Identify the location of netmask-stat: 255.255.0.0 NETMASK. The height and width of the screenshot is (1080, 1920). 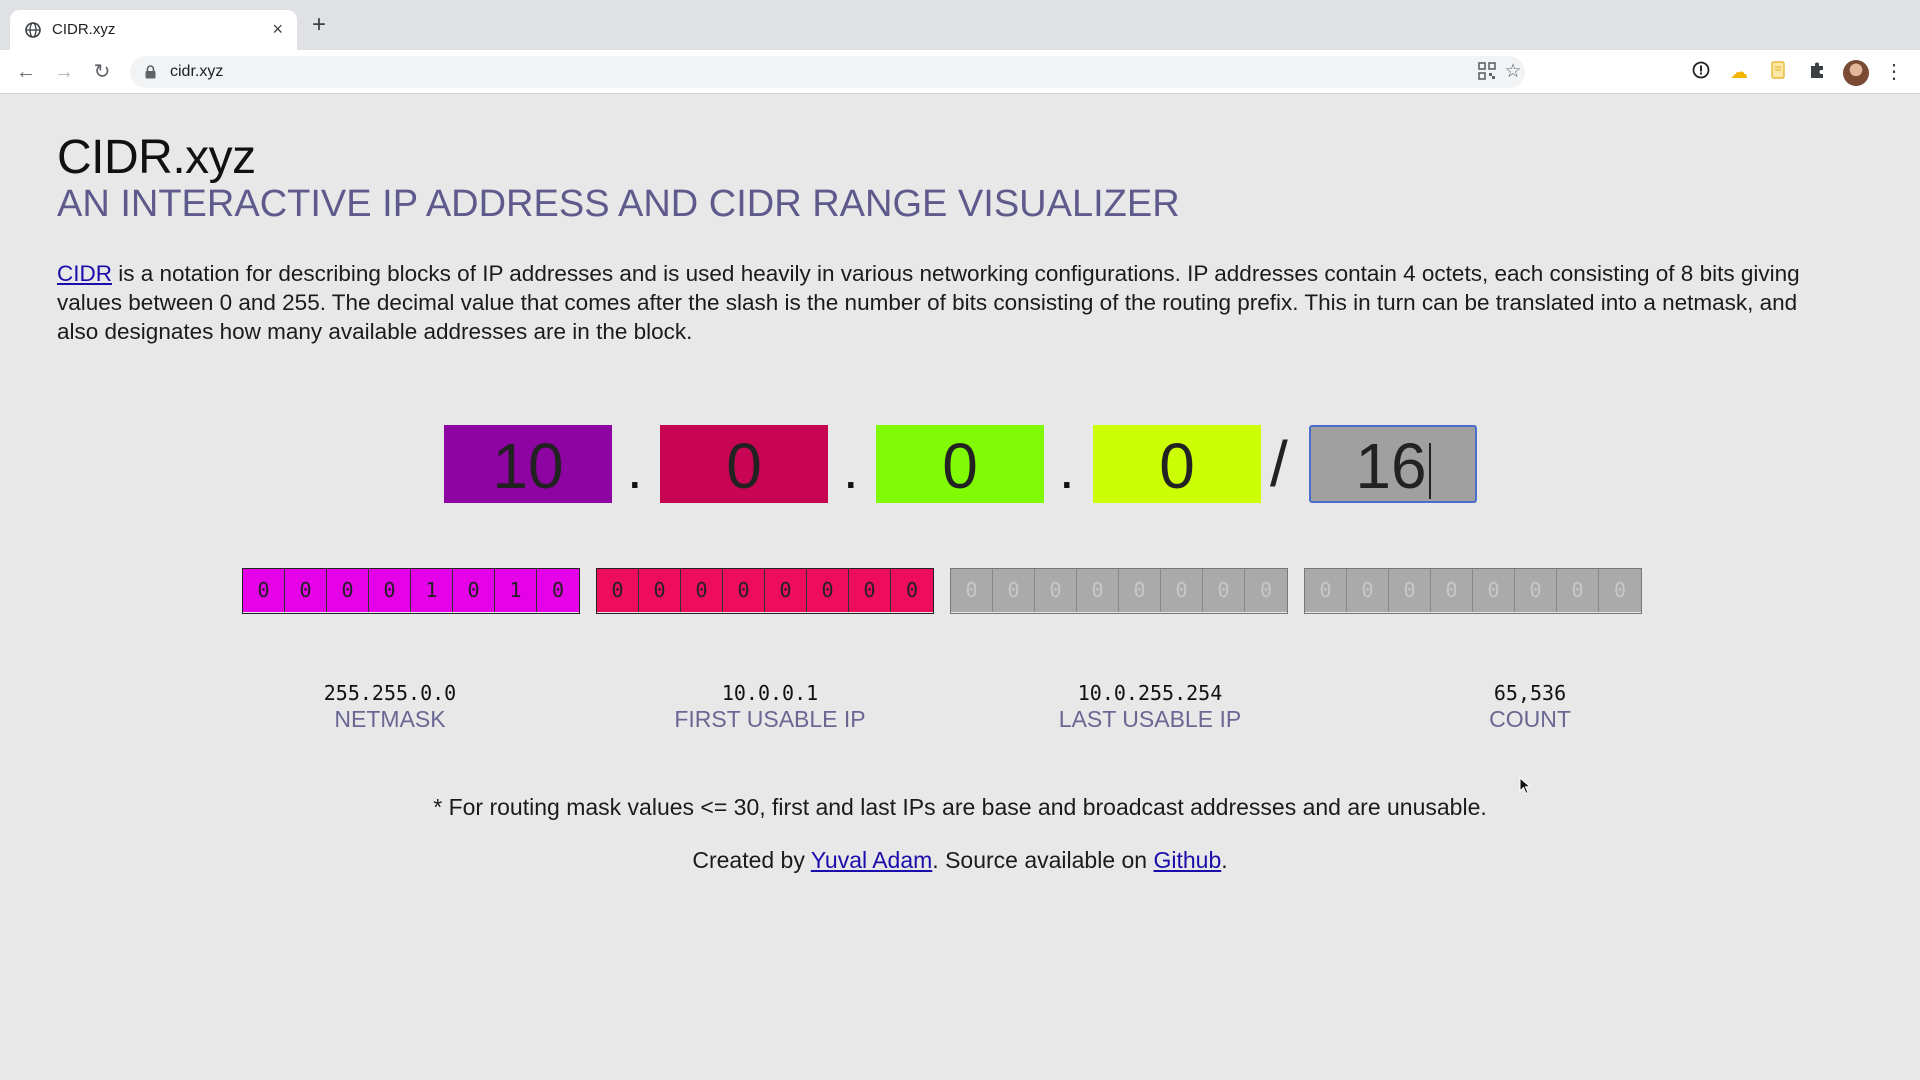
(390, 706).